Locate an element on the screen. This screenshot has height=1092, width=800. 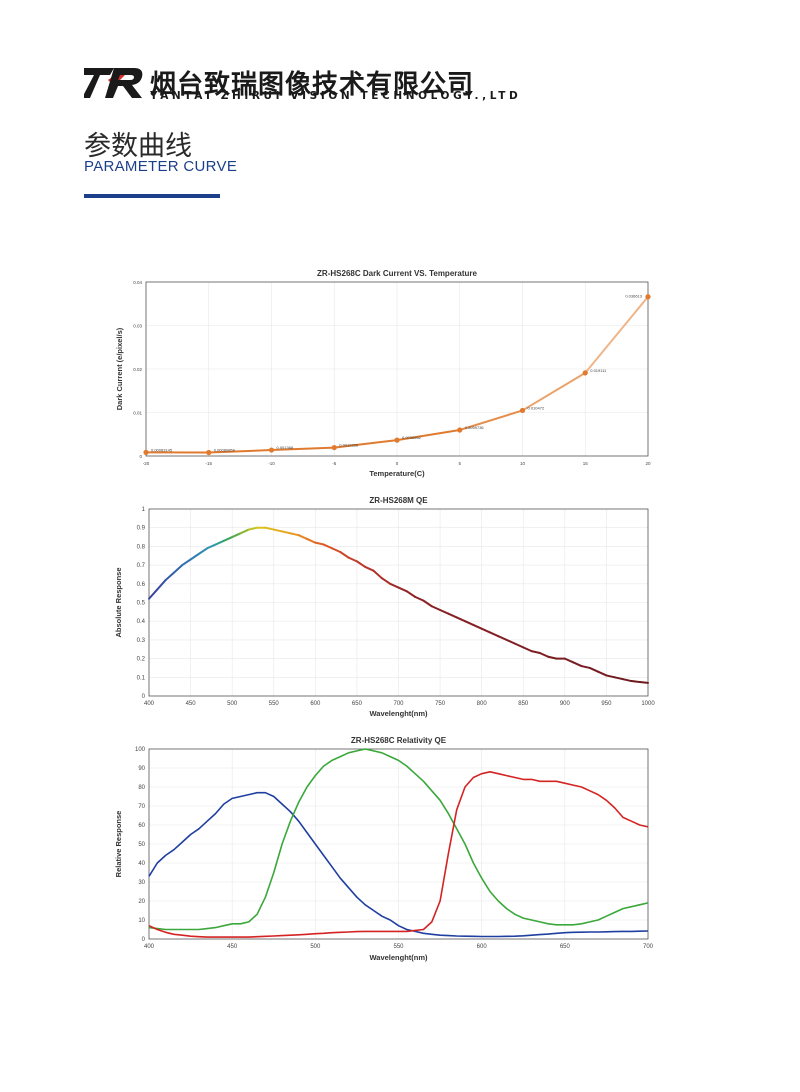
x-tick-label: 5 is located at coordinates (459, 463).